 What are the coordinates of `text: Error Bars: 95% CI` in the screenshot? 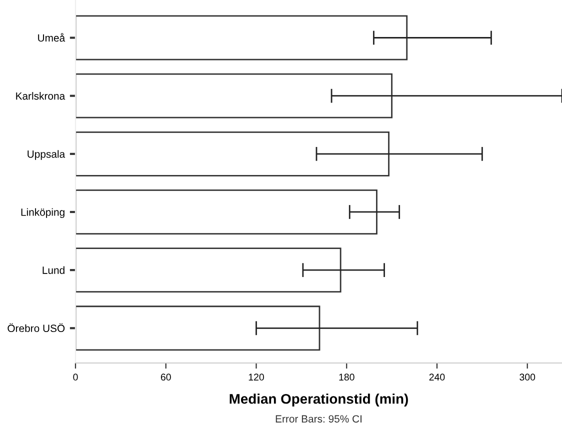 It's located at (319, 419).